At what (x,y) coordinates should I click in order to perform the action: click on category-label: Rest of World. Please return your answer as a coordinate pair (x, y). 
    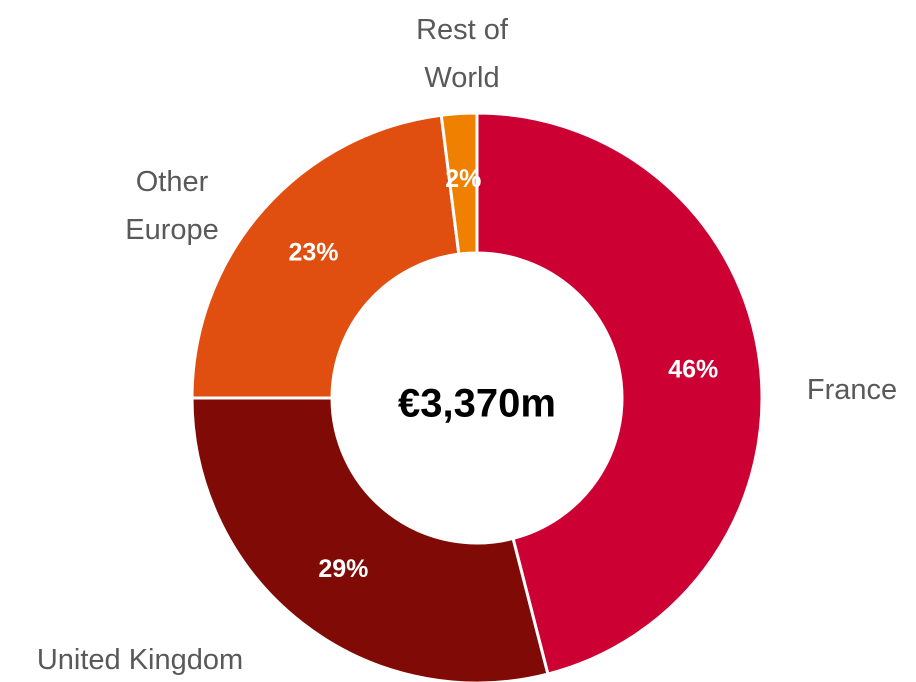
    Looking at the image, I should click on (462, 54).